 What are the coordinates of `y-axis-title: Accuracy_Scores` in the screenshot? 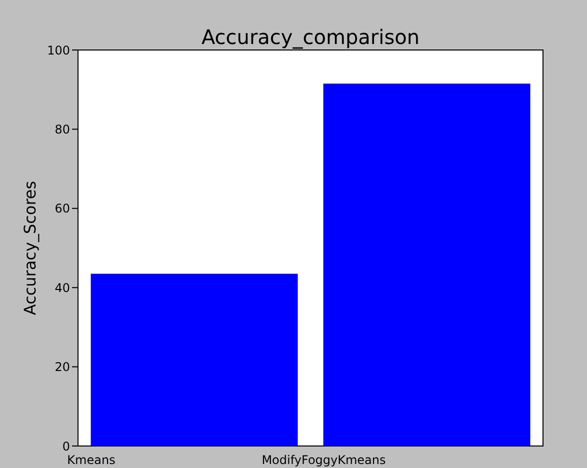 It's located at (30, 248).